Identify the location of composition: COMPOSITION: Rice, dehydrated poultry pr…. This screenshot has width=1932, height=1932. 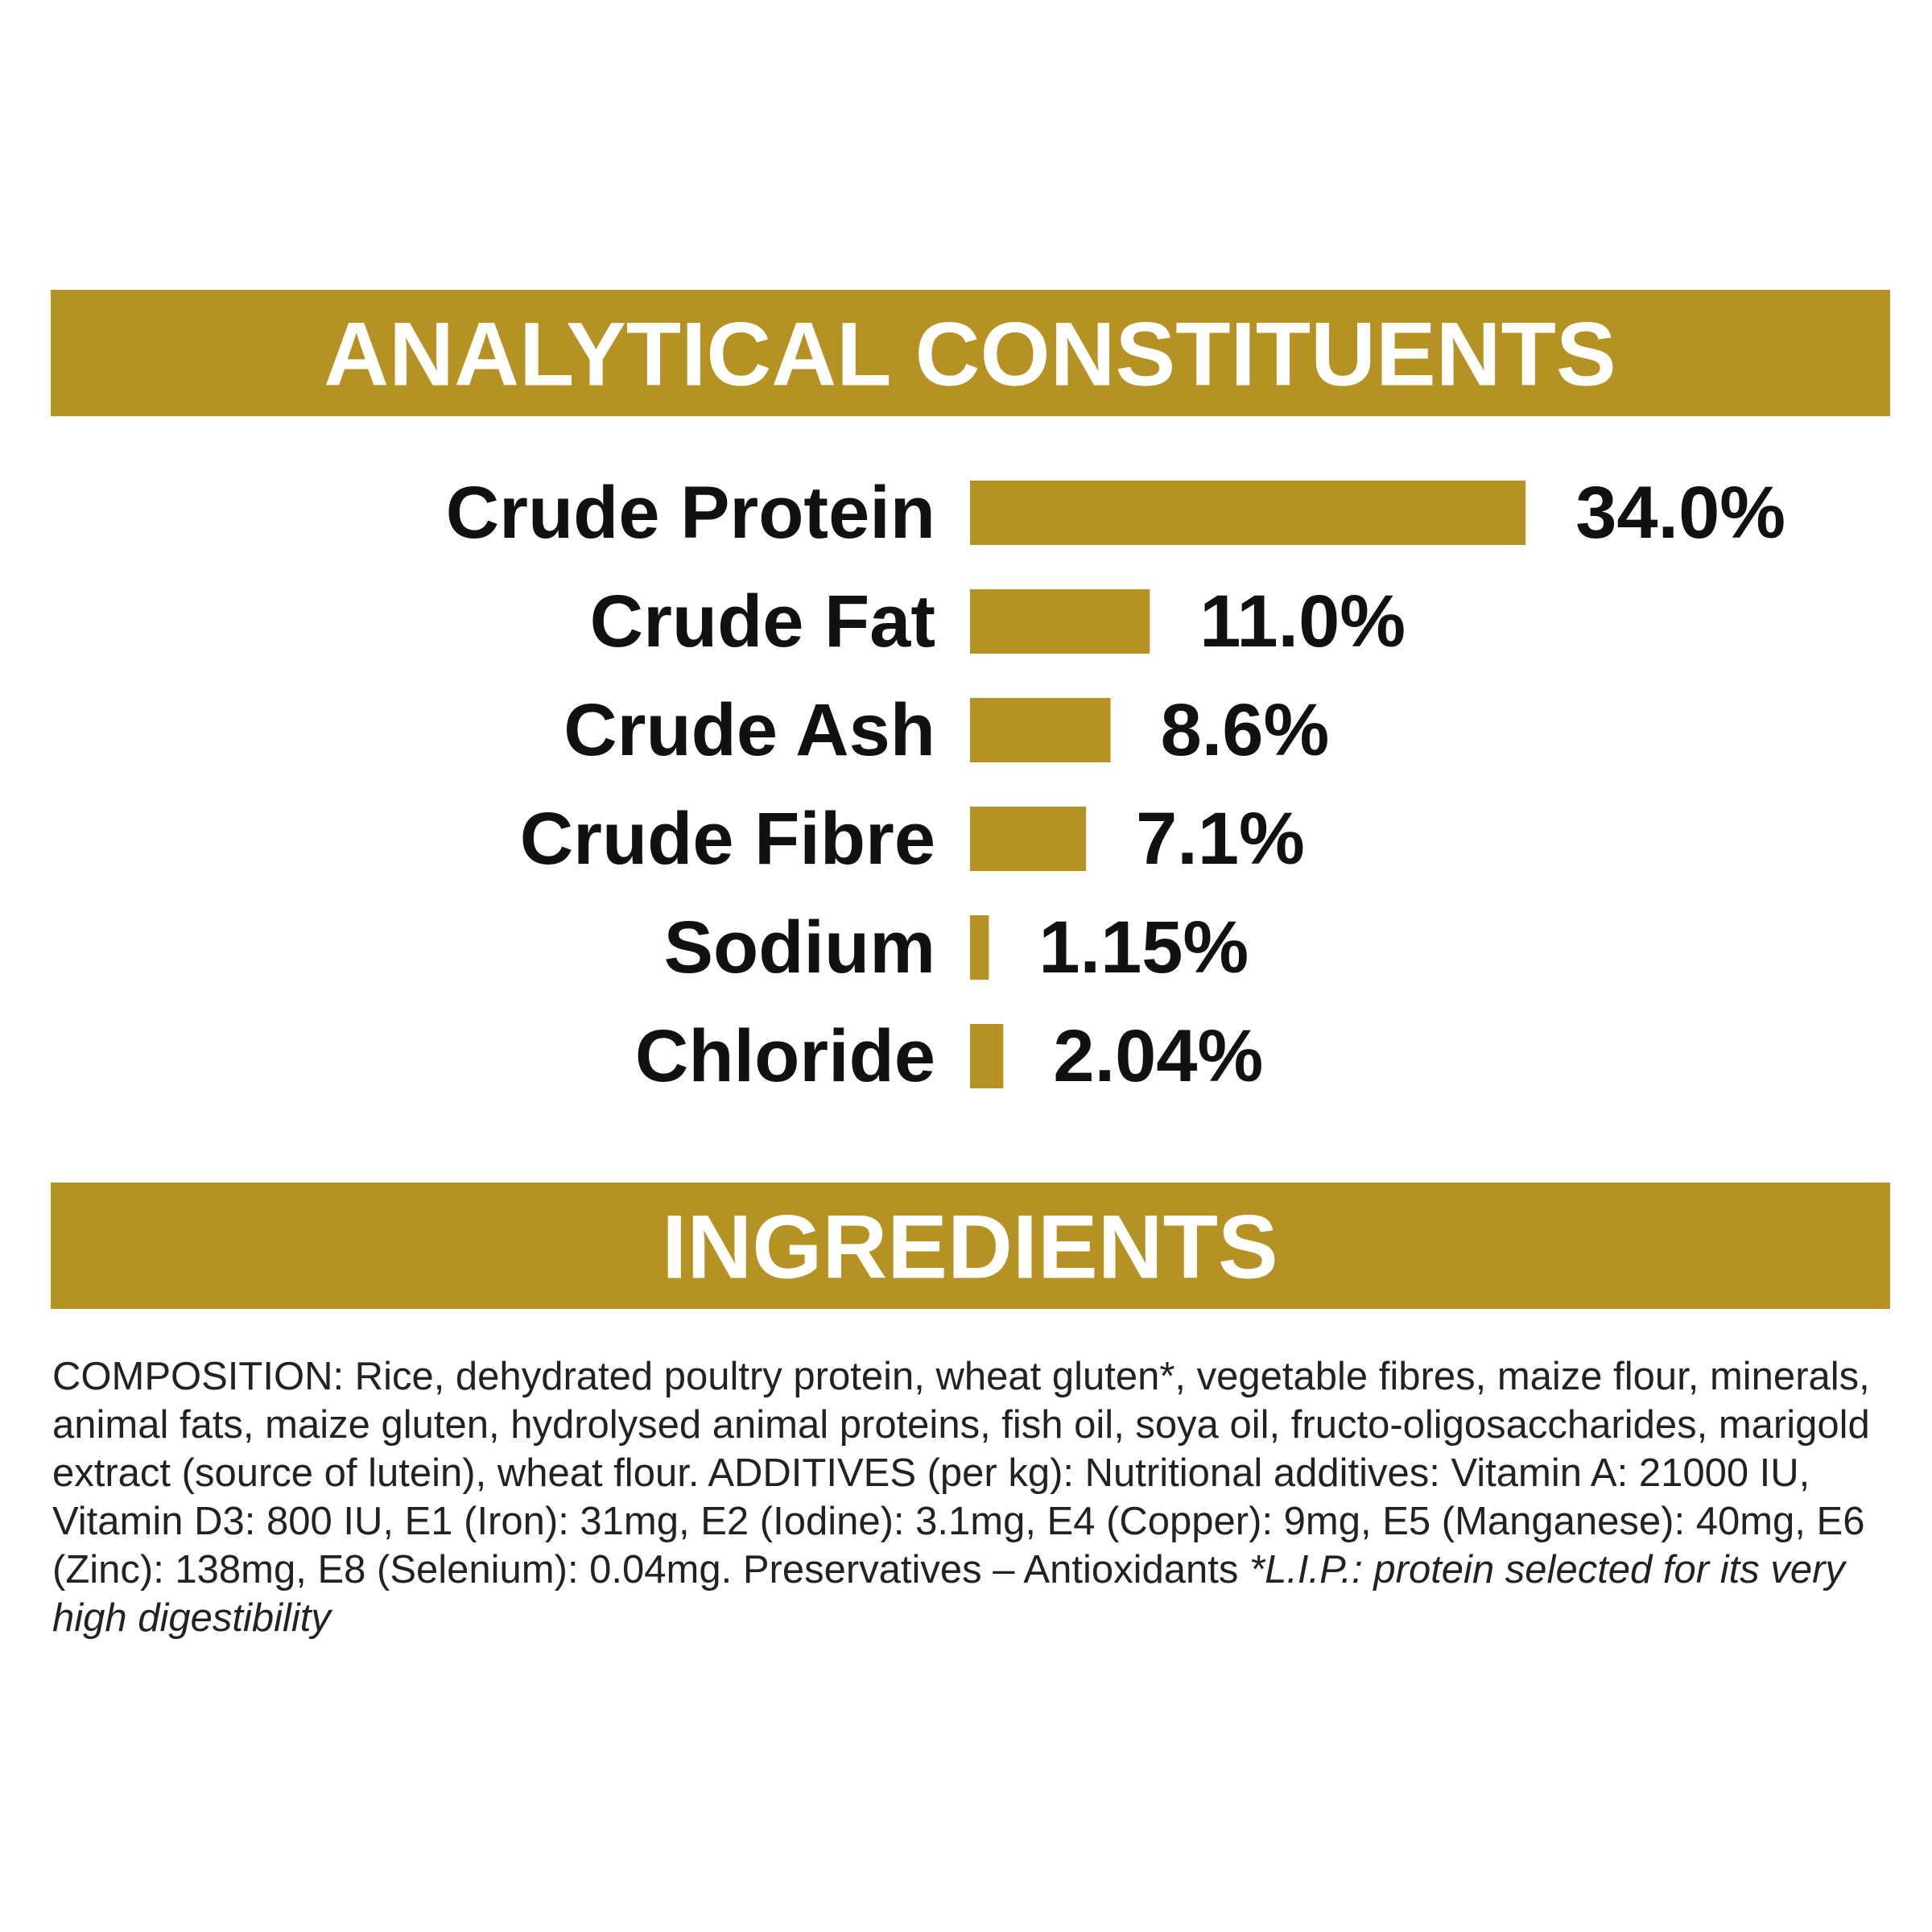
(961, 1473).